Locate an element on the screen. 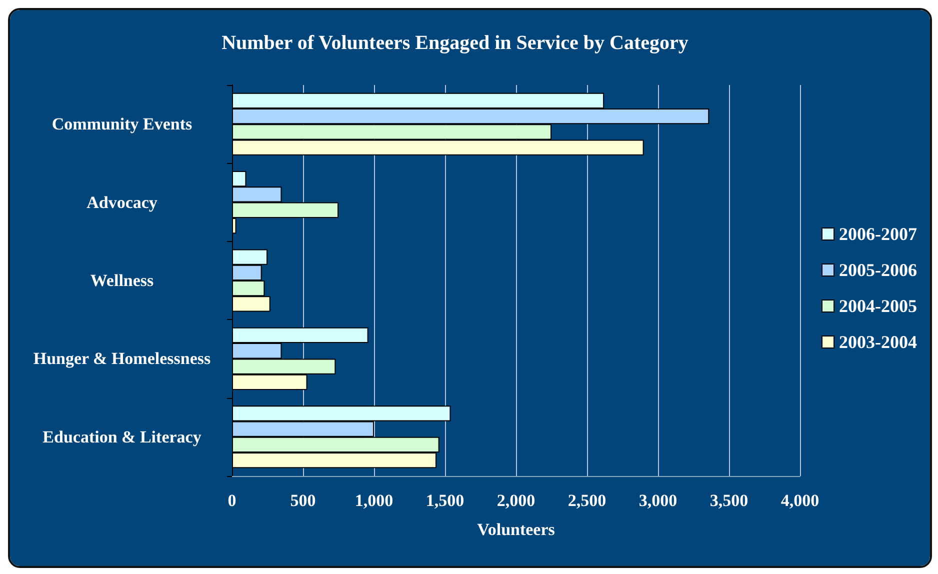  y-tick-label: Hunger & Homelessness is located at coordinates (122, 358).